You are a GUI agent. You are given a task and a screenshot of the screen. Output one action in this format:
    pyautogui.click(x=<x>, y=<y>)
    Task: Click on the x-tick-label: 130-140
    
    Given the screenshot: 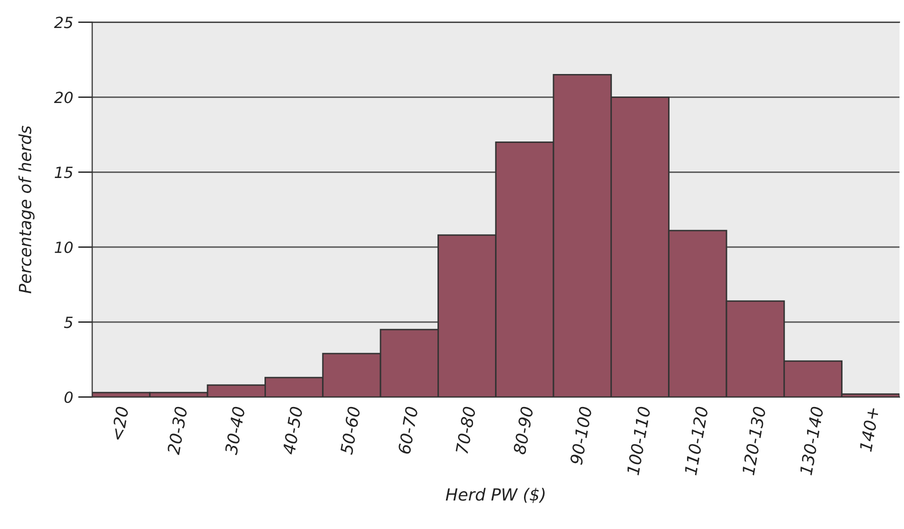 What is the action you would take?
    pyautogui.click(x=811, y=441)
    